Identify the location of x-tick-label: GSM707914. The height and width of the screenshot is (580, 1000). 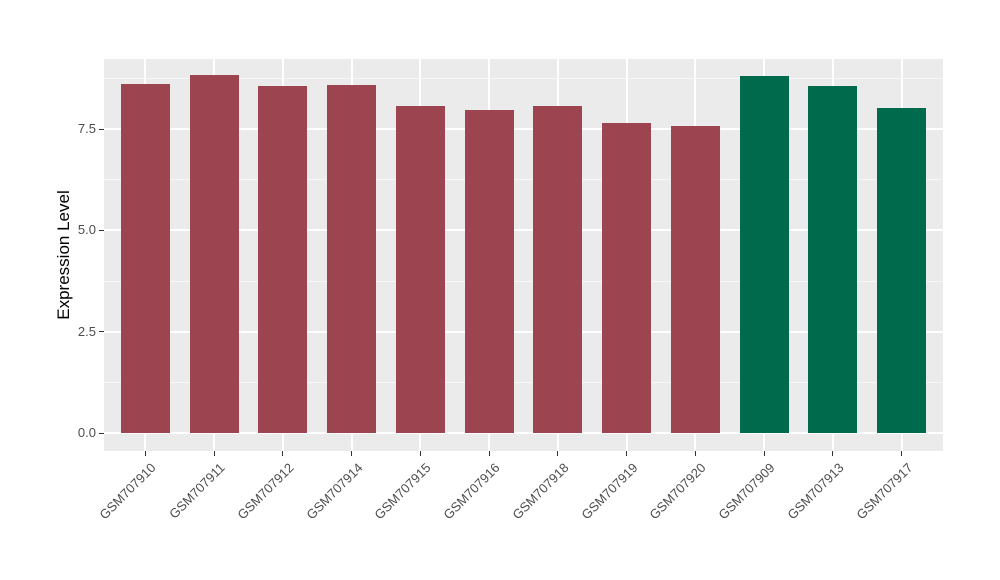
(334, 491).